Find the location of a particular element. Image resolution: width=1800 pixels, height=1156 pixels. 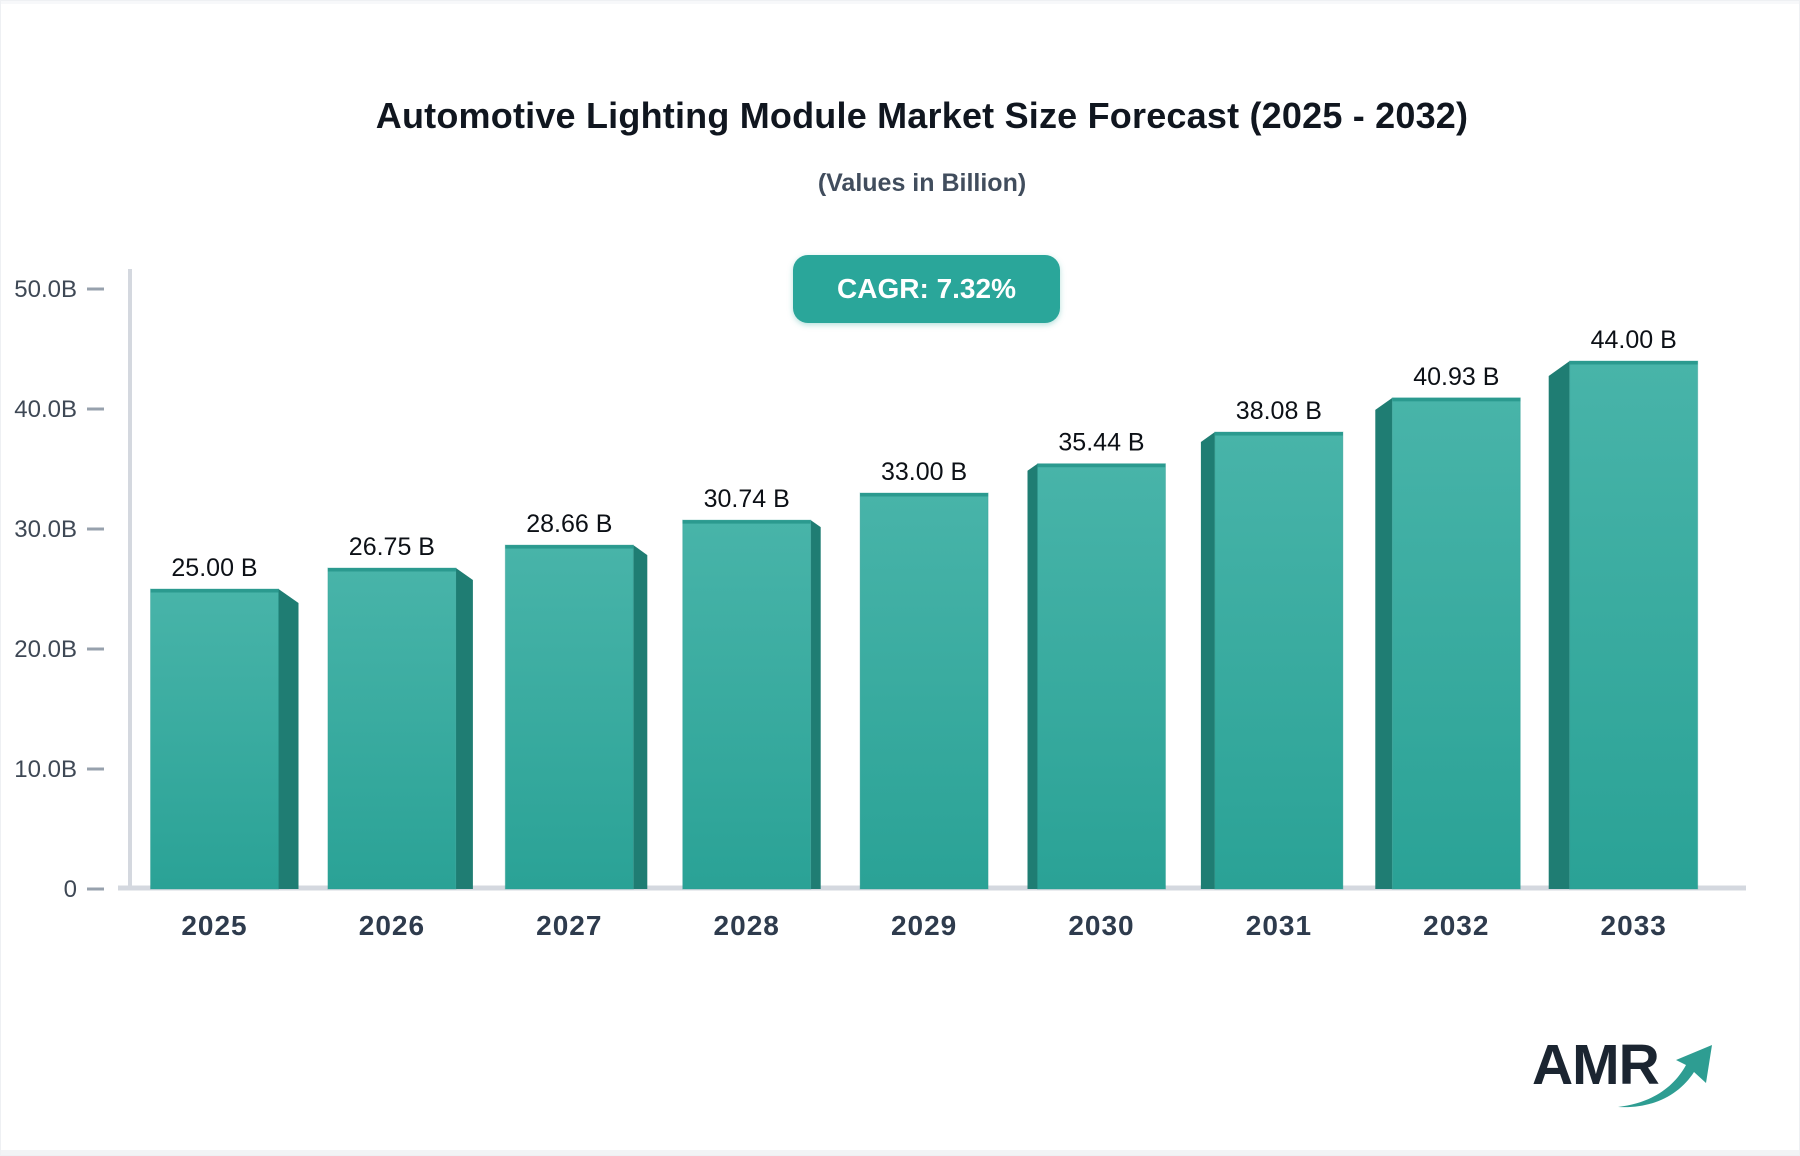

x-tick-label: 2033 is located at coordinates (1634, 925).